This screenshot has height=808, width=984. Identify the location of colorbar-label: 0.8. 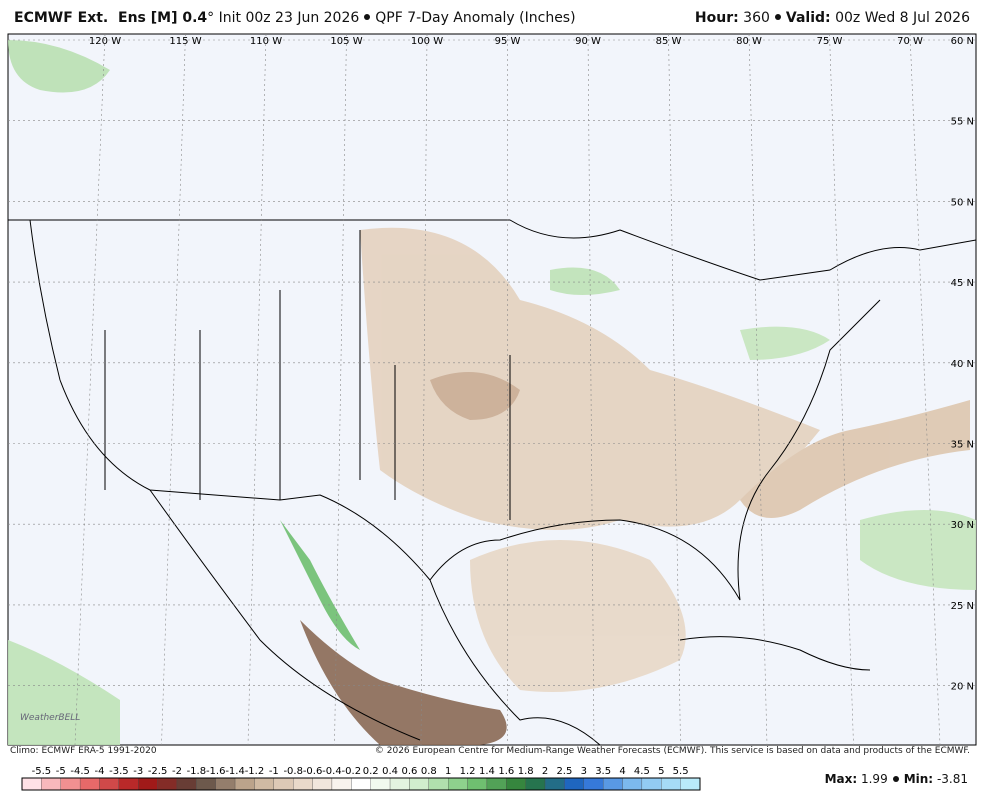
(429, 771).